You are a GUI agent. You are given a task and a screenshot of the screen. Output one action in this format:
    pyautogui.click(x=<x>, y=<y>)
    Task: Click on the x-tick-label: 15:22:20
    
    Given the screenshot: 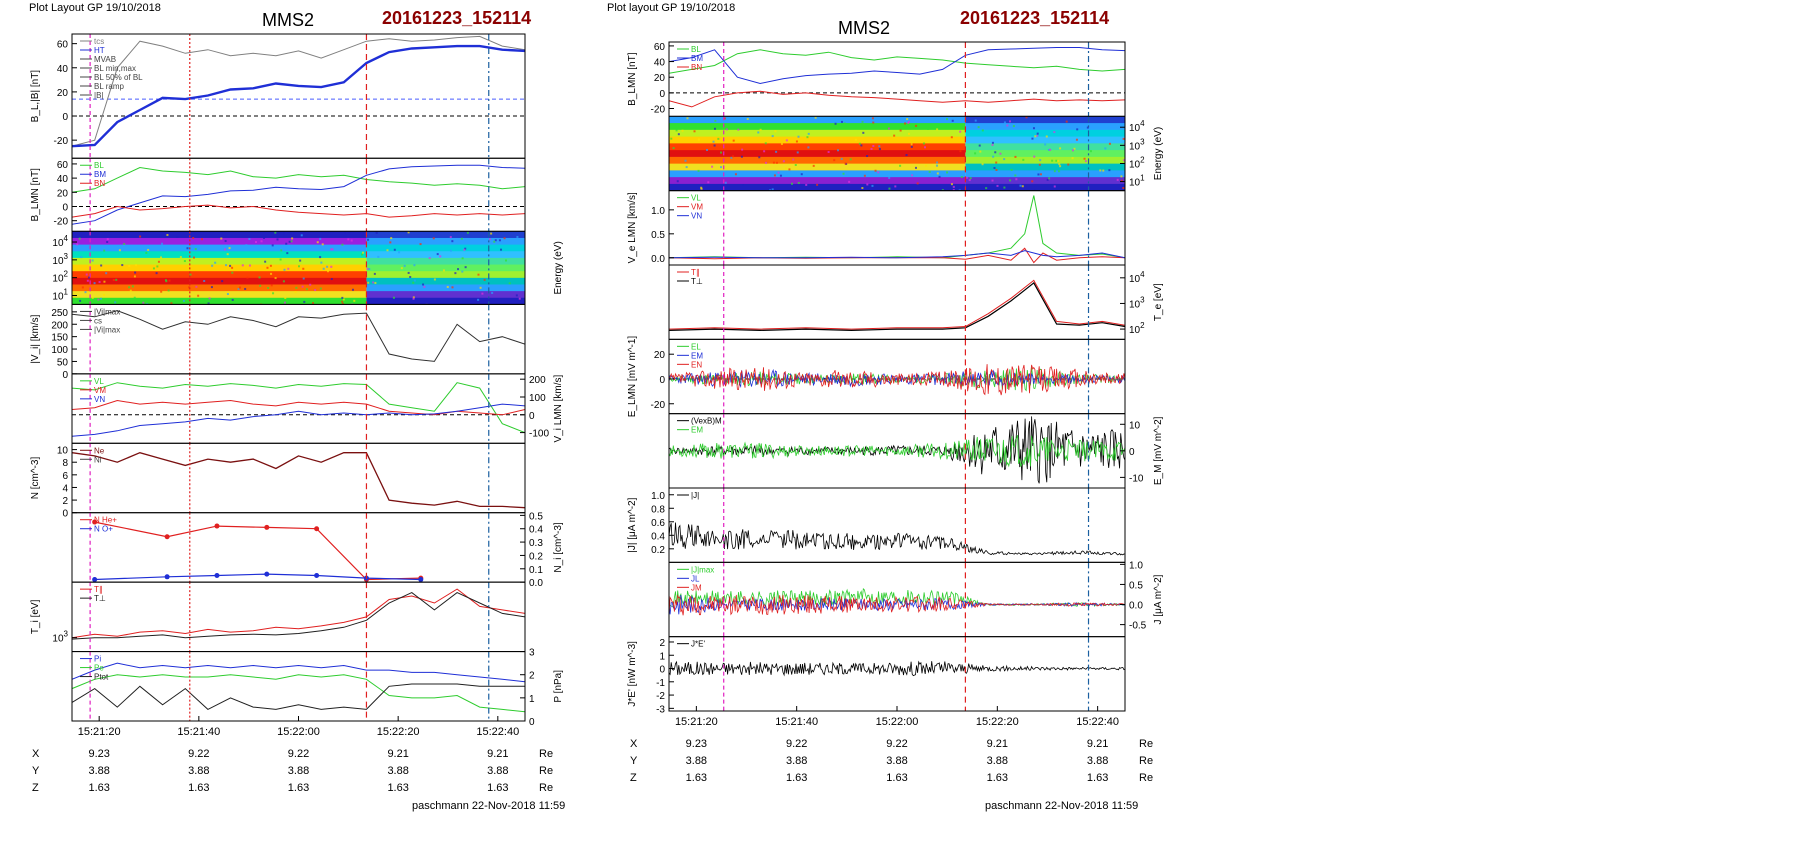 What is the action you would take?
    pyautogui.click(x=398, y=732)
    